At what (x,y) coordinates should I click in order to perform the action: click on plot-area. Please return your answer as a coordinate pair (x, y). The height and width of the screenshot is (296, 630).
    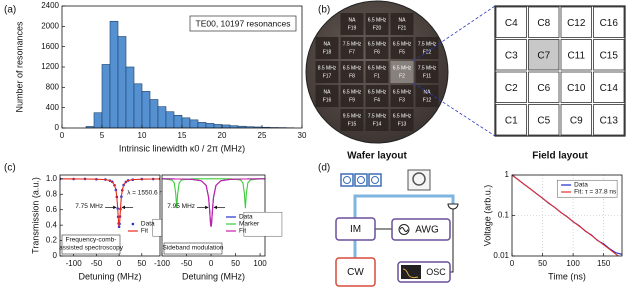
    Looking at the image, I should click on (567, 215).